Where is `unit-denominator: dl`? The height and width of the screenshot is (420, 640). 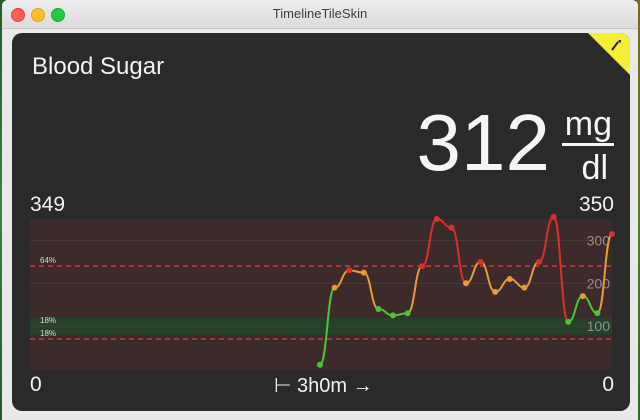
unit-denominator: dl is located at coordinates (594, 168).